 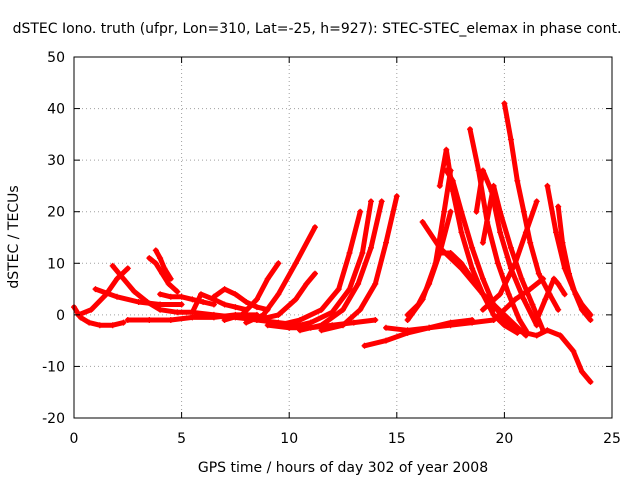 What do you see at coordinates (56, 110) in the screenshot?
I see `y-tick-label: 40` at bounding box center [56, 110].